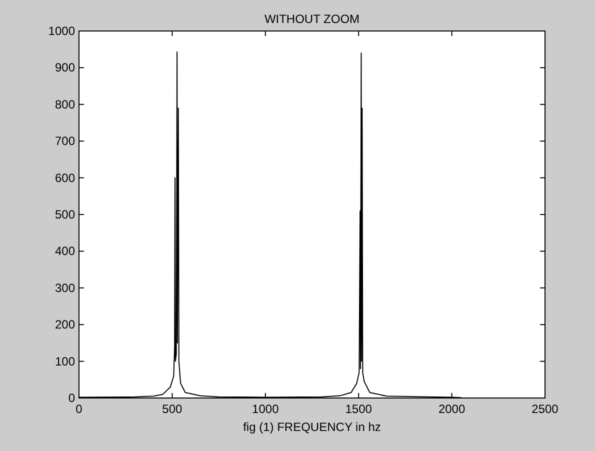 This screenshot has width=595, height=451. I want to click on y-tick-label: 100, so click(65, 361).